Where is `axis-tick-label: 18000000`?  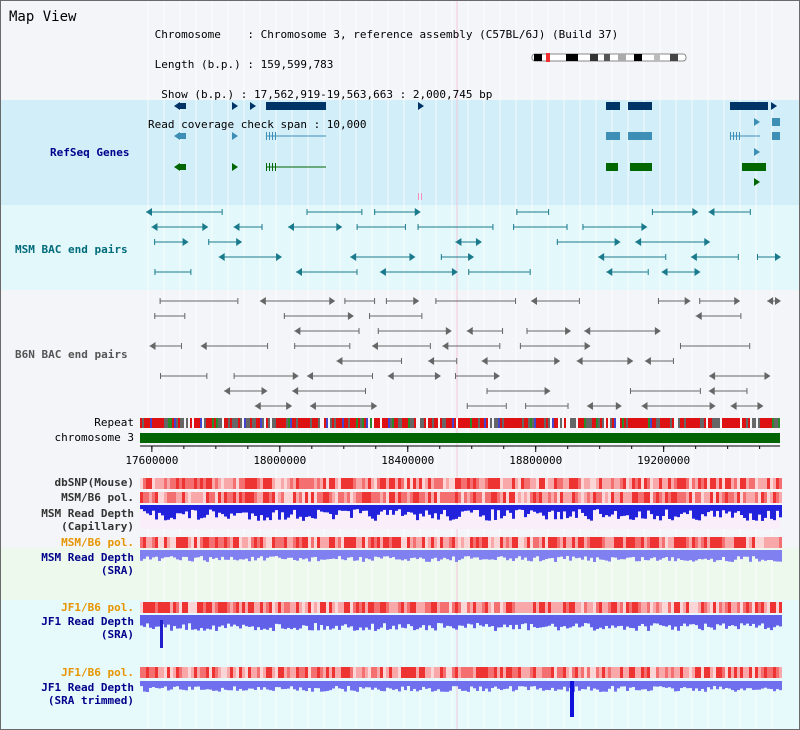
axis-tick-label: 18000000 is located at coordinates (279, 460).